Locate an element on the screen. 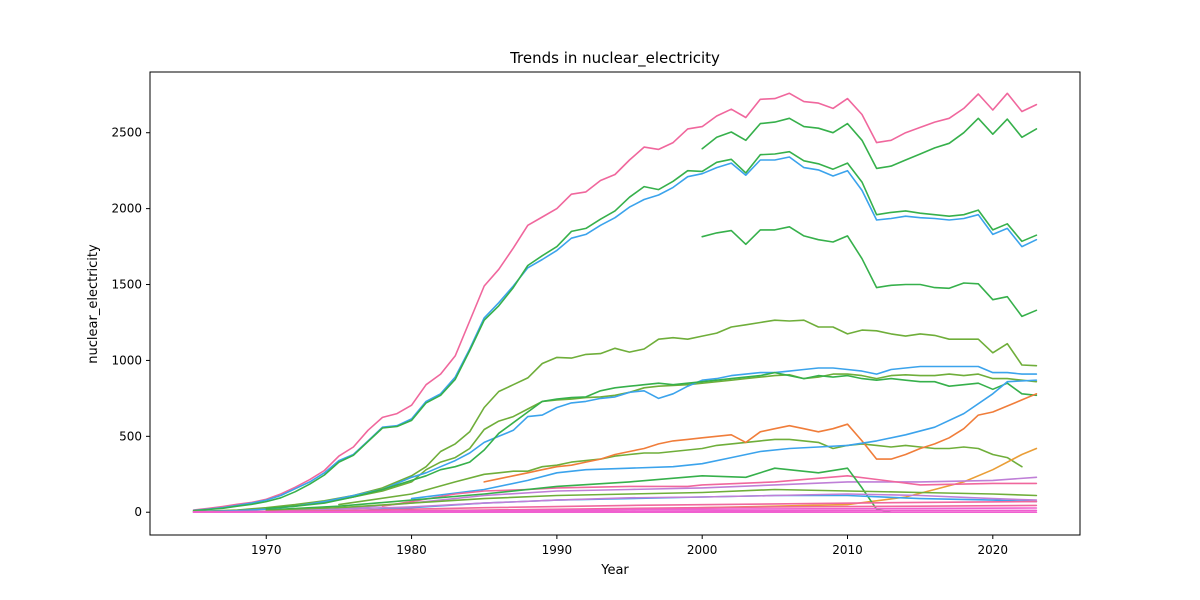 The image size is (1200, 600). x-axis-ticks: 1970 1980 1990 2000 2010 2020 is located at coordinates (629, 546).